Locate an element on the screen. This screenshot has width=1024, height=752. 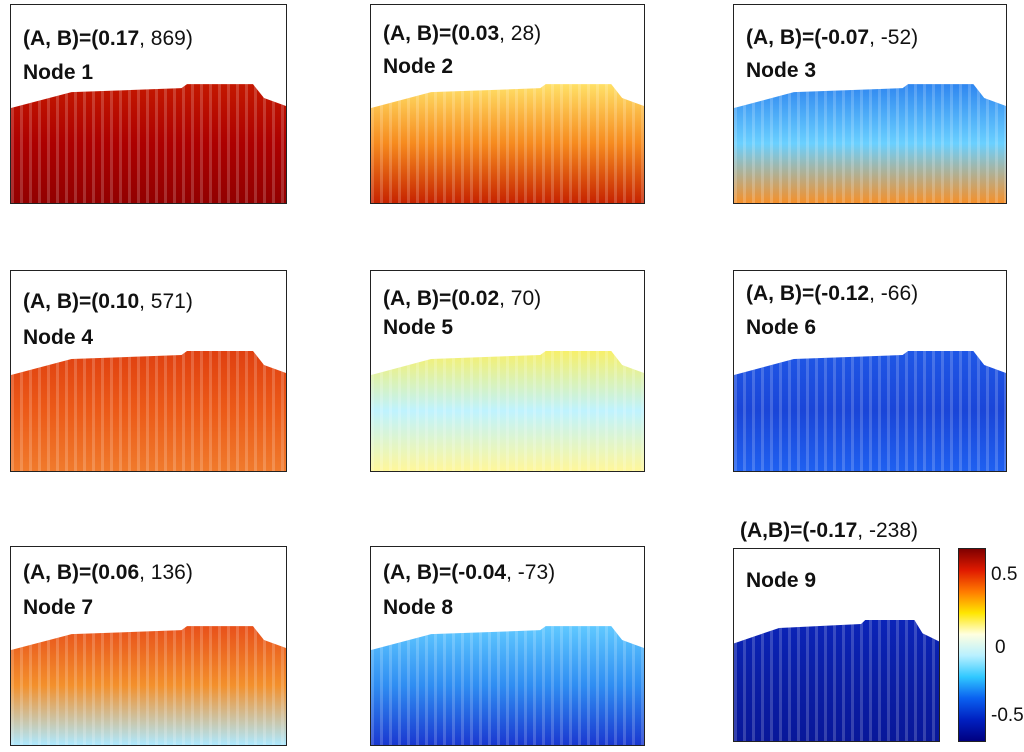
node-label: Node 6 is located at coordinates (781, 327).